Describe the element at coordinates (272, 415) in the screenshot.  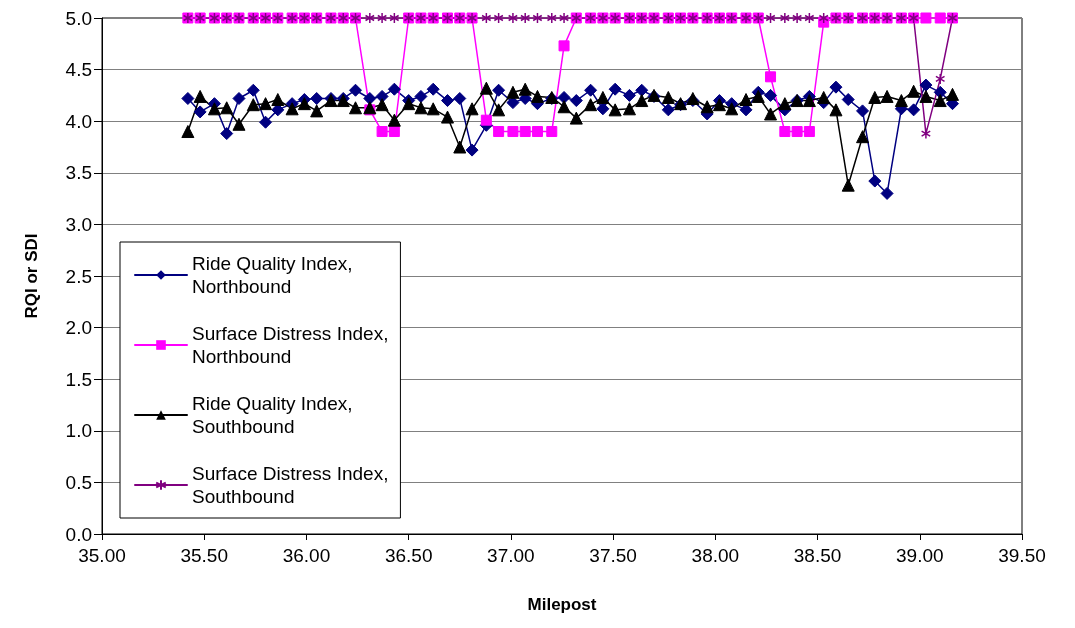
I see `legend-label: Ride Quality Index, Southbound` at that location.